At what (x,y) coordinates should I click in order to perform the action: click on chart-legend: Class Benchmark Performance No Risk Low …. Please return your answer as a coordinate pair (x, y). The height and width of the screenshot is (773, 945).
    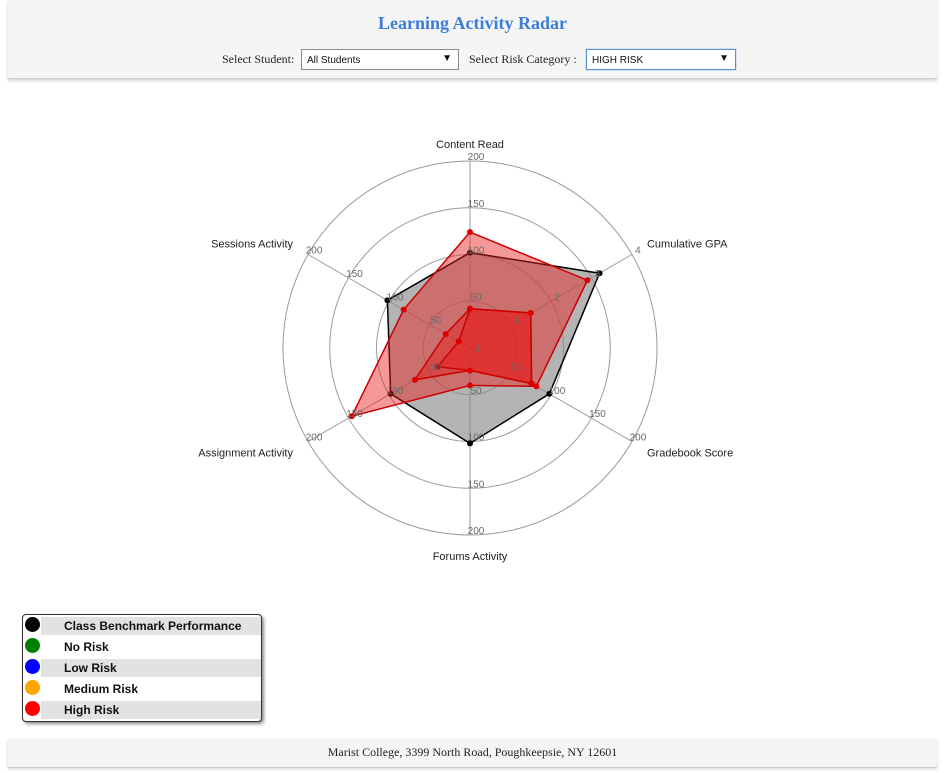
    Looking at the image, I should click on (142, 668).